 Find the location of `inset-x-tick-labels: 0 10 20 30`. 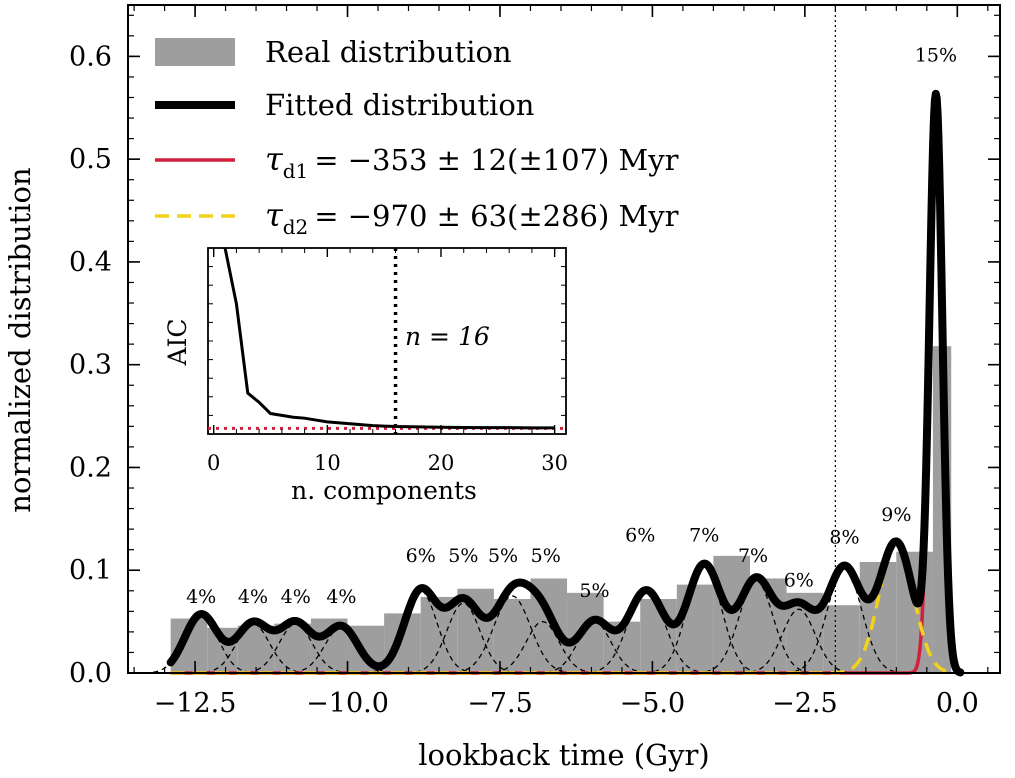

inset-x-tick-labels: 0 10 20 30 is located at coordinates (387, 463).